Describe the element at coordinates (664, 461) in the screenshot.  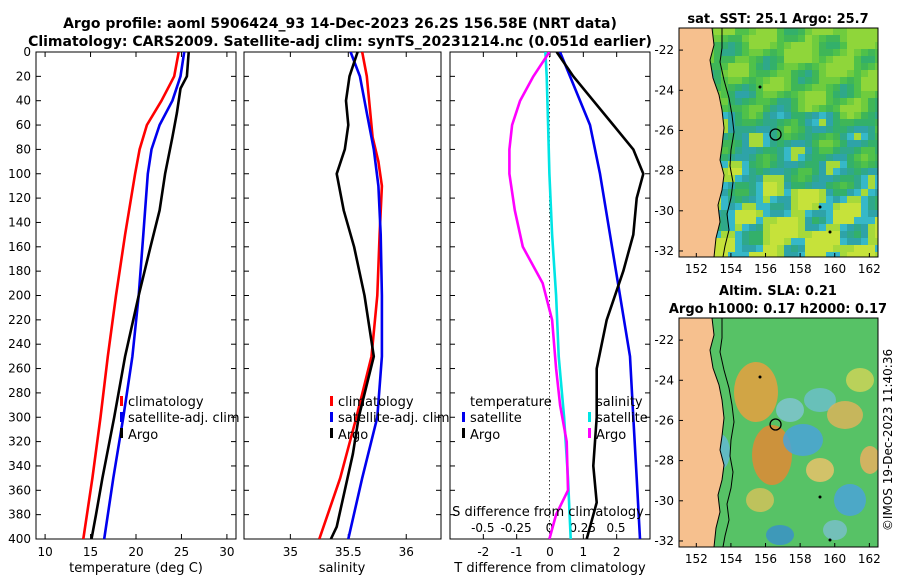
I see `map-y-tick-label: -28` at that location.